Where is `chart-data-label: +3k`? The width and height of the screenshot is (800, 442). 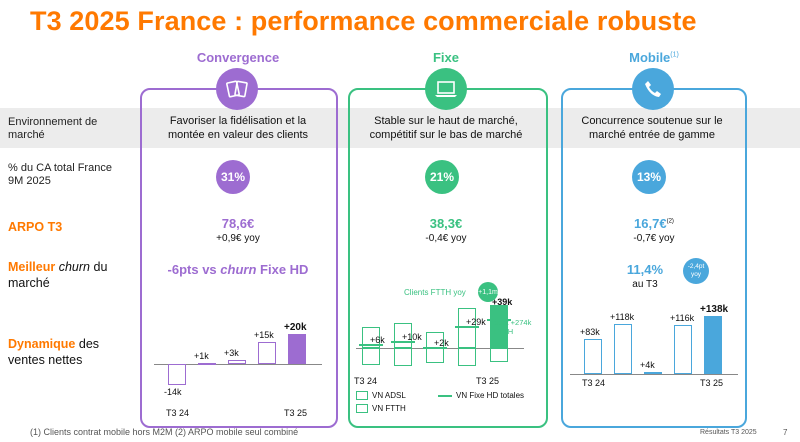 chart-data-label: +3k is located at coordinates (231, 352).